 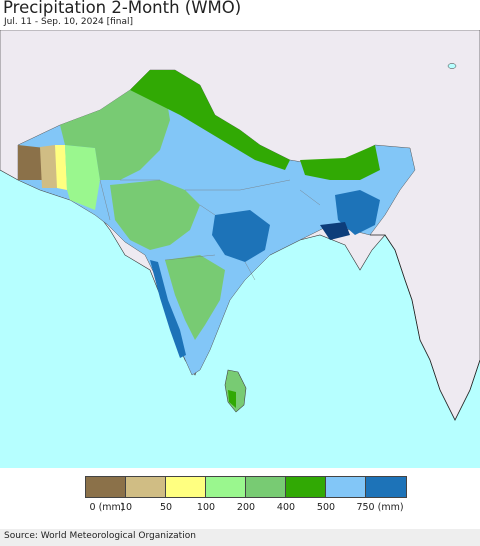 I want to click on region-semiarid, so click(x=61, y=167).